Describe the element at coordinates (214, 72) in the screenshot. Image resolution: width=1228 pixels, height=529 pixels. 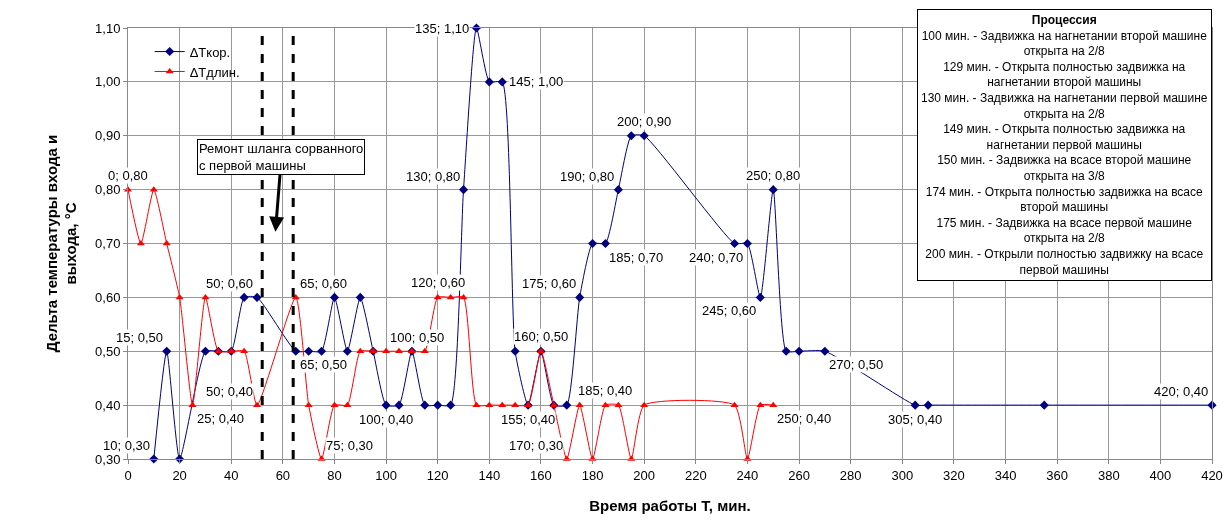
I see `legend-label: ΔTдлин.` at that location.